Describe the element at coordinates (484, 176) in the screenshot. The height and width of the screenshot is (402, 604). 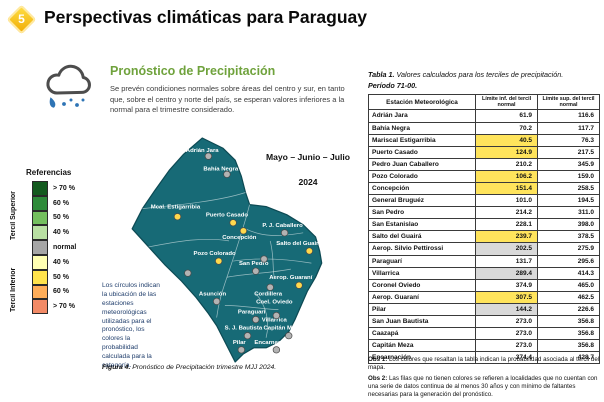
I see `table-row: Pozo Colorado 106.2 159.0` at that location.